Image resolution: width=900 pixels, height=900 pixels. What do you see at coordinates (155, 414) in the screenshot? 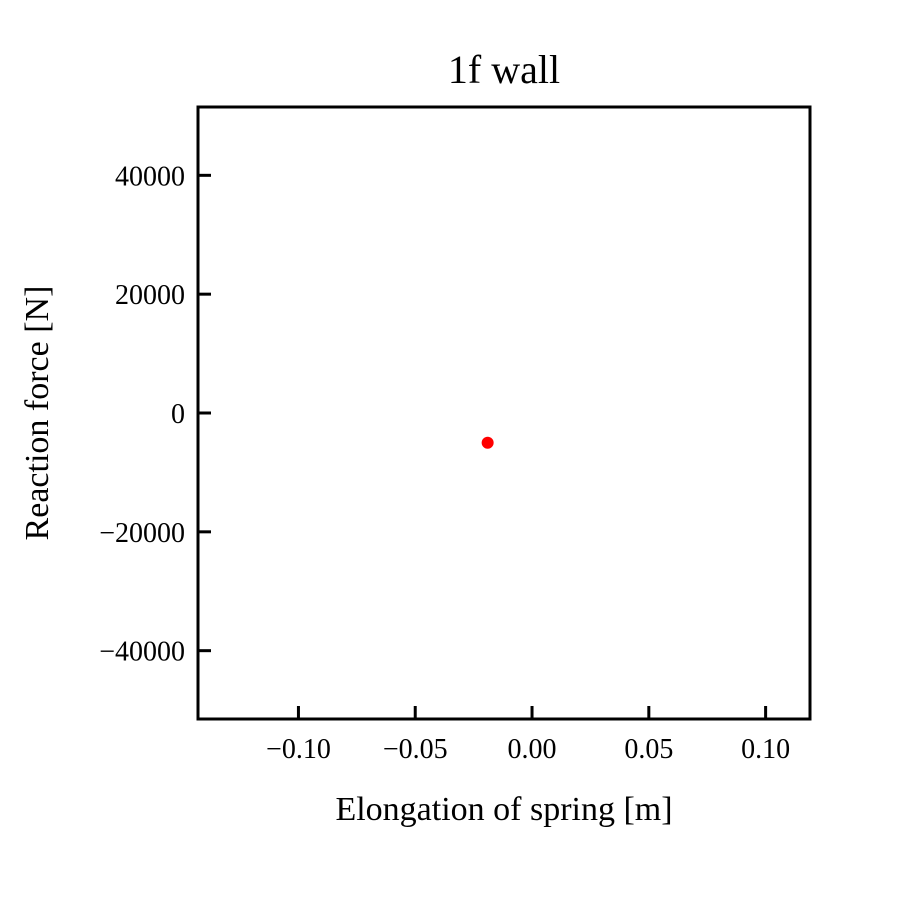
I see `y-axis: 40000 20000 0 −20000 −40000` at bounding box center [155, 414].